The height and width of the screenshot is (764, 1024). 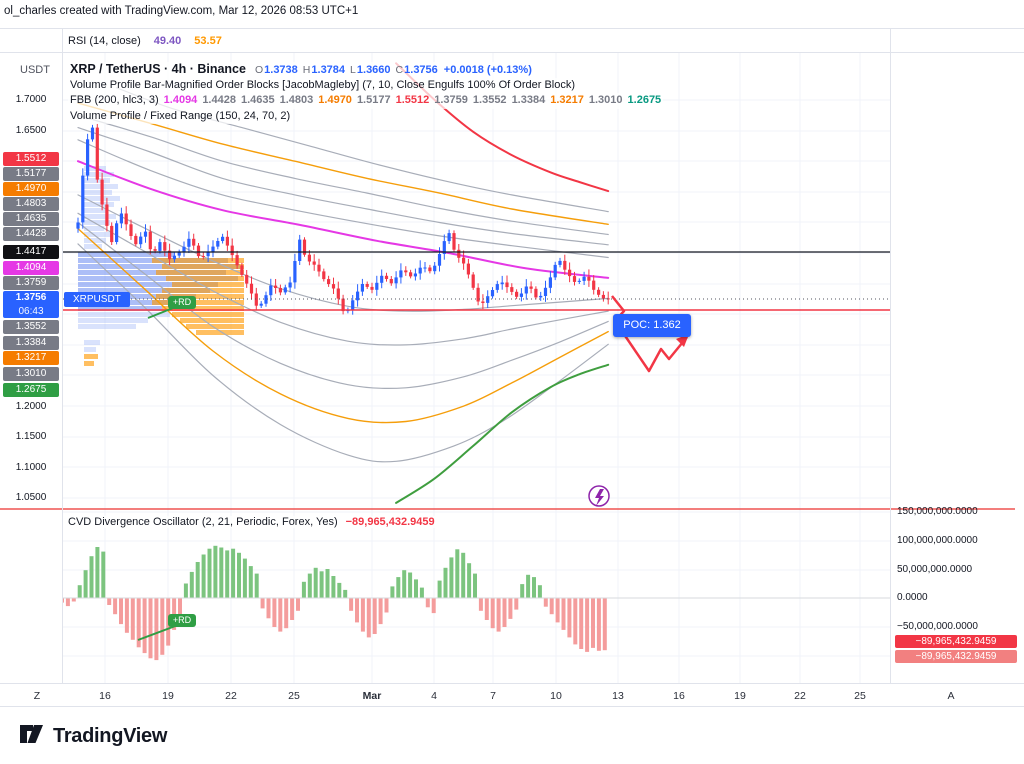 What do you see at coordinates (421, 70) in the screenshot?
I see `ohlc-value: 1.3756` at bounding box center [421, 70].